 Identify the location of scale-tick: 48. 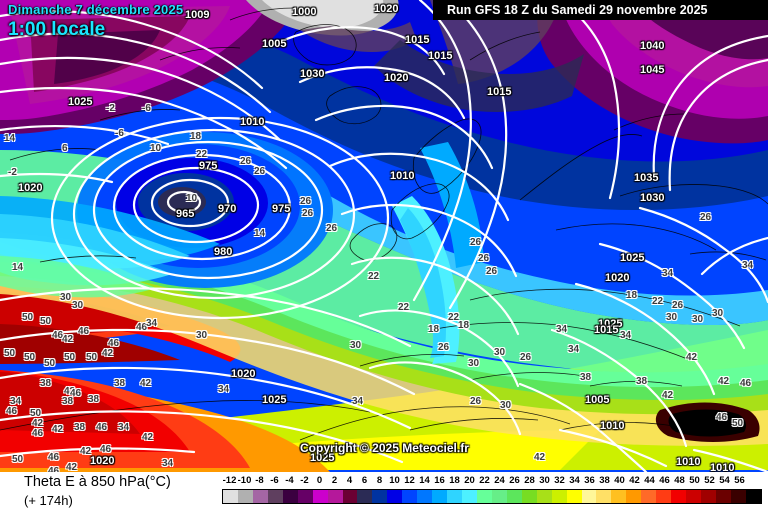
(679, 480).